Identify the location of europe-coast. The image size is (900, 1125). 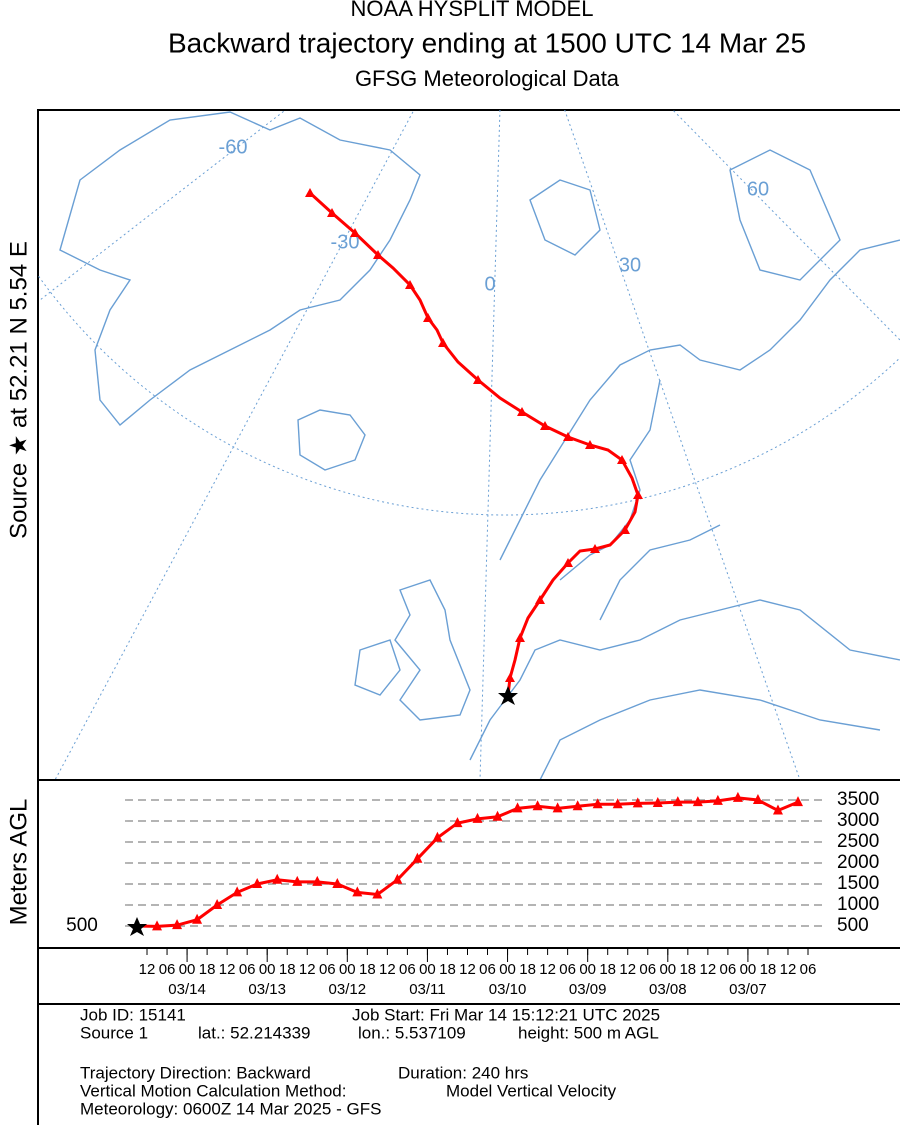
(684, 689).